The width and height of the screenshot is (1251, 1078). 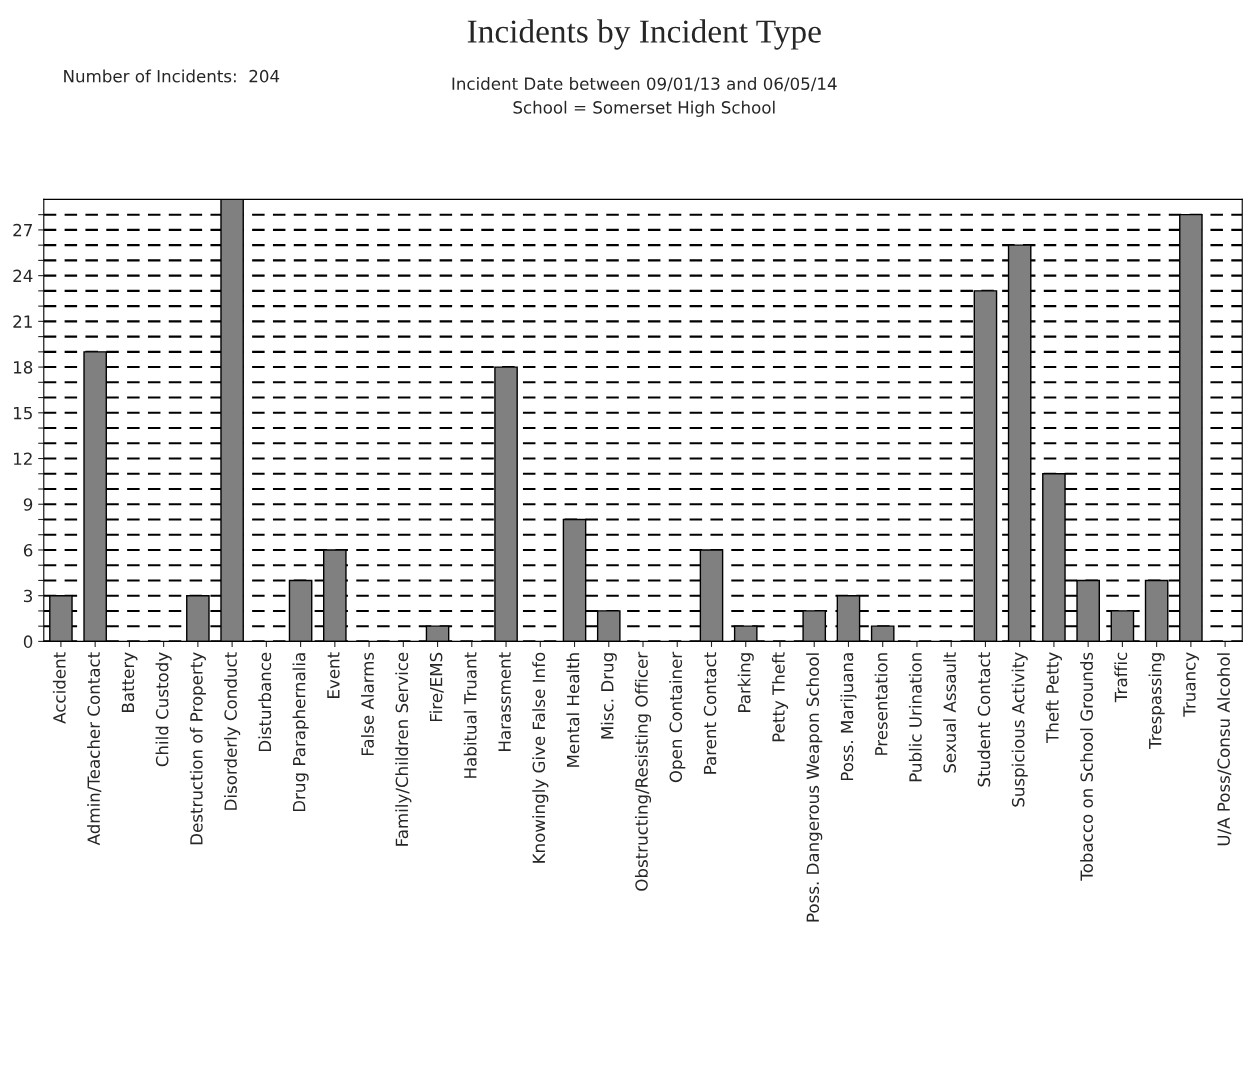 What do you see at coordinates (950, 712) in the screenshot?
I see `x-tick-label: Sexual Assault` at bounding box center [950, 712].